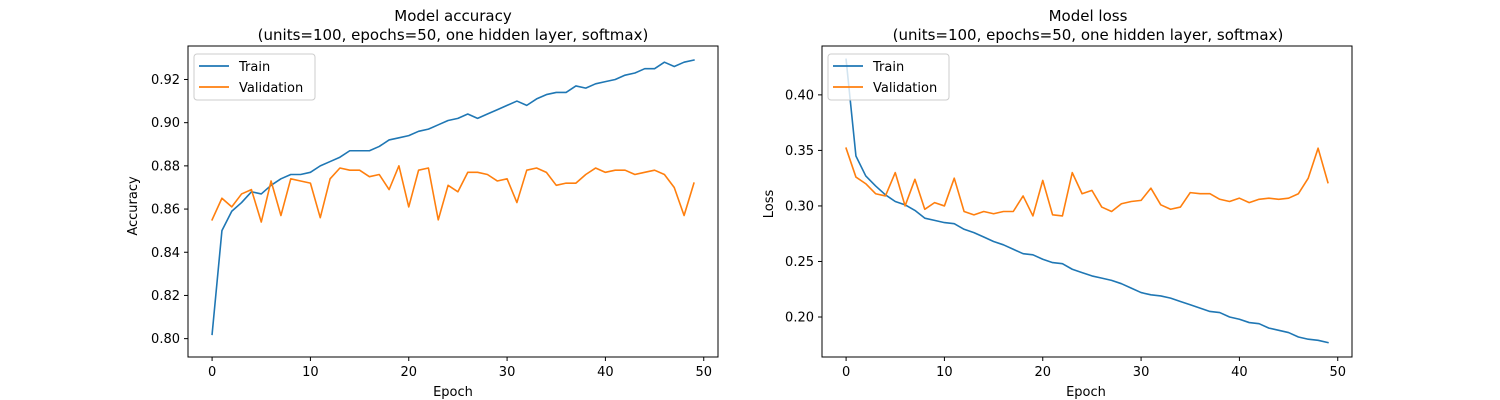 The image size is (1500, 400). What do you see at coordinates (271, 88) in the screenshot?
I see `accuracy-legend-validation-label: Validation` at bounding box center [271, 88].